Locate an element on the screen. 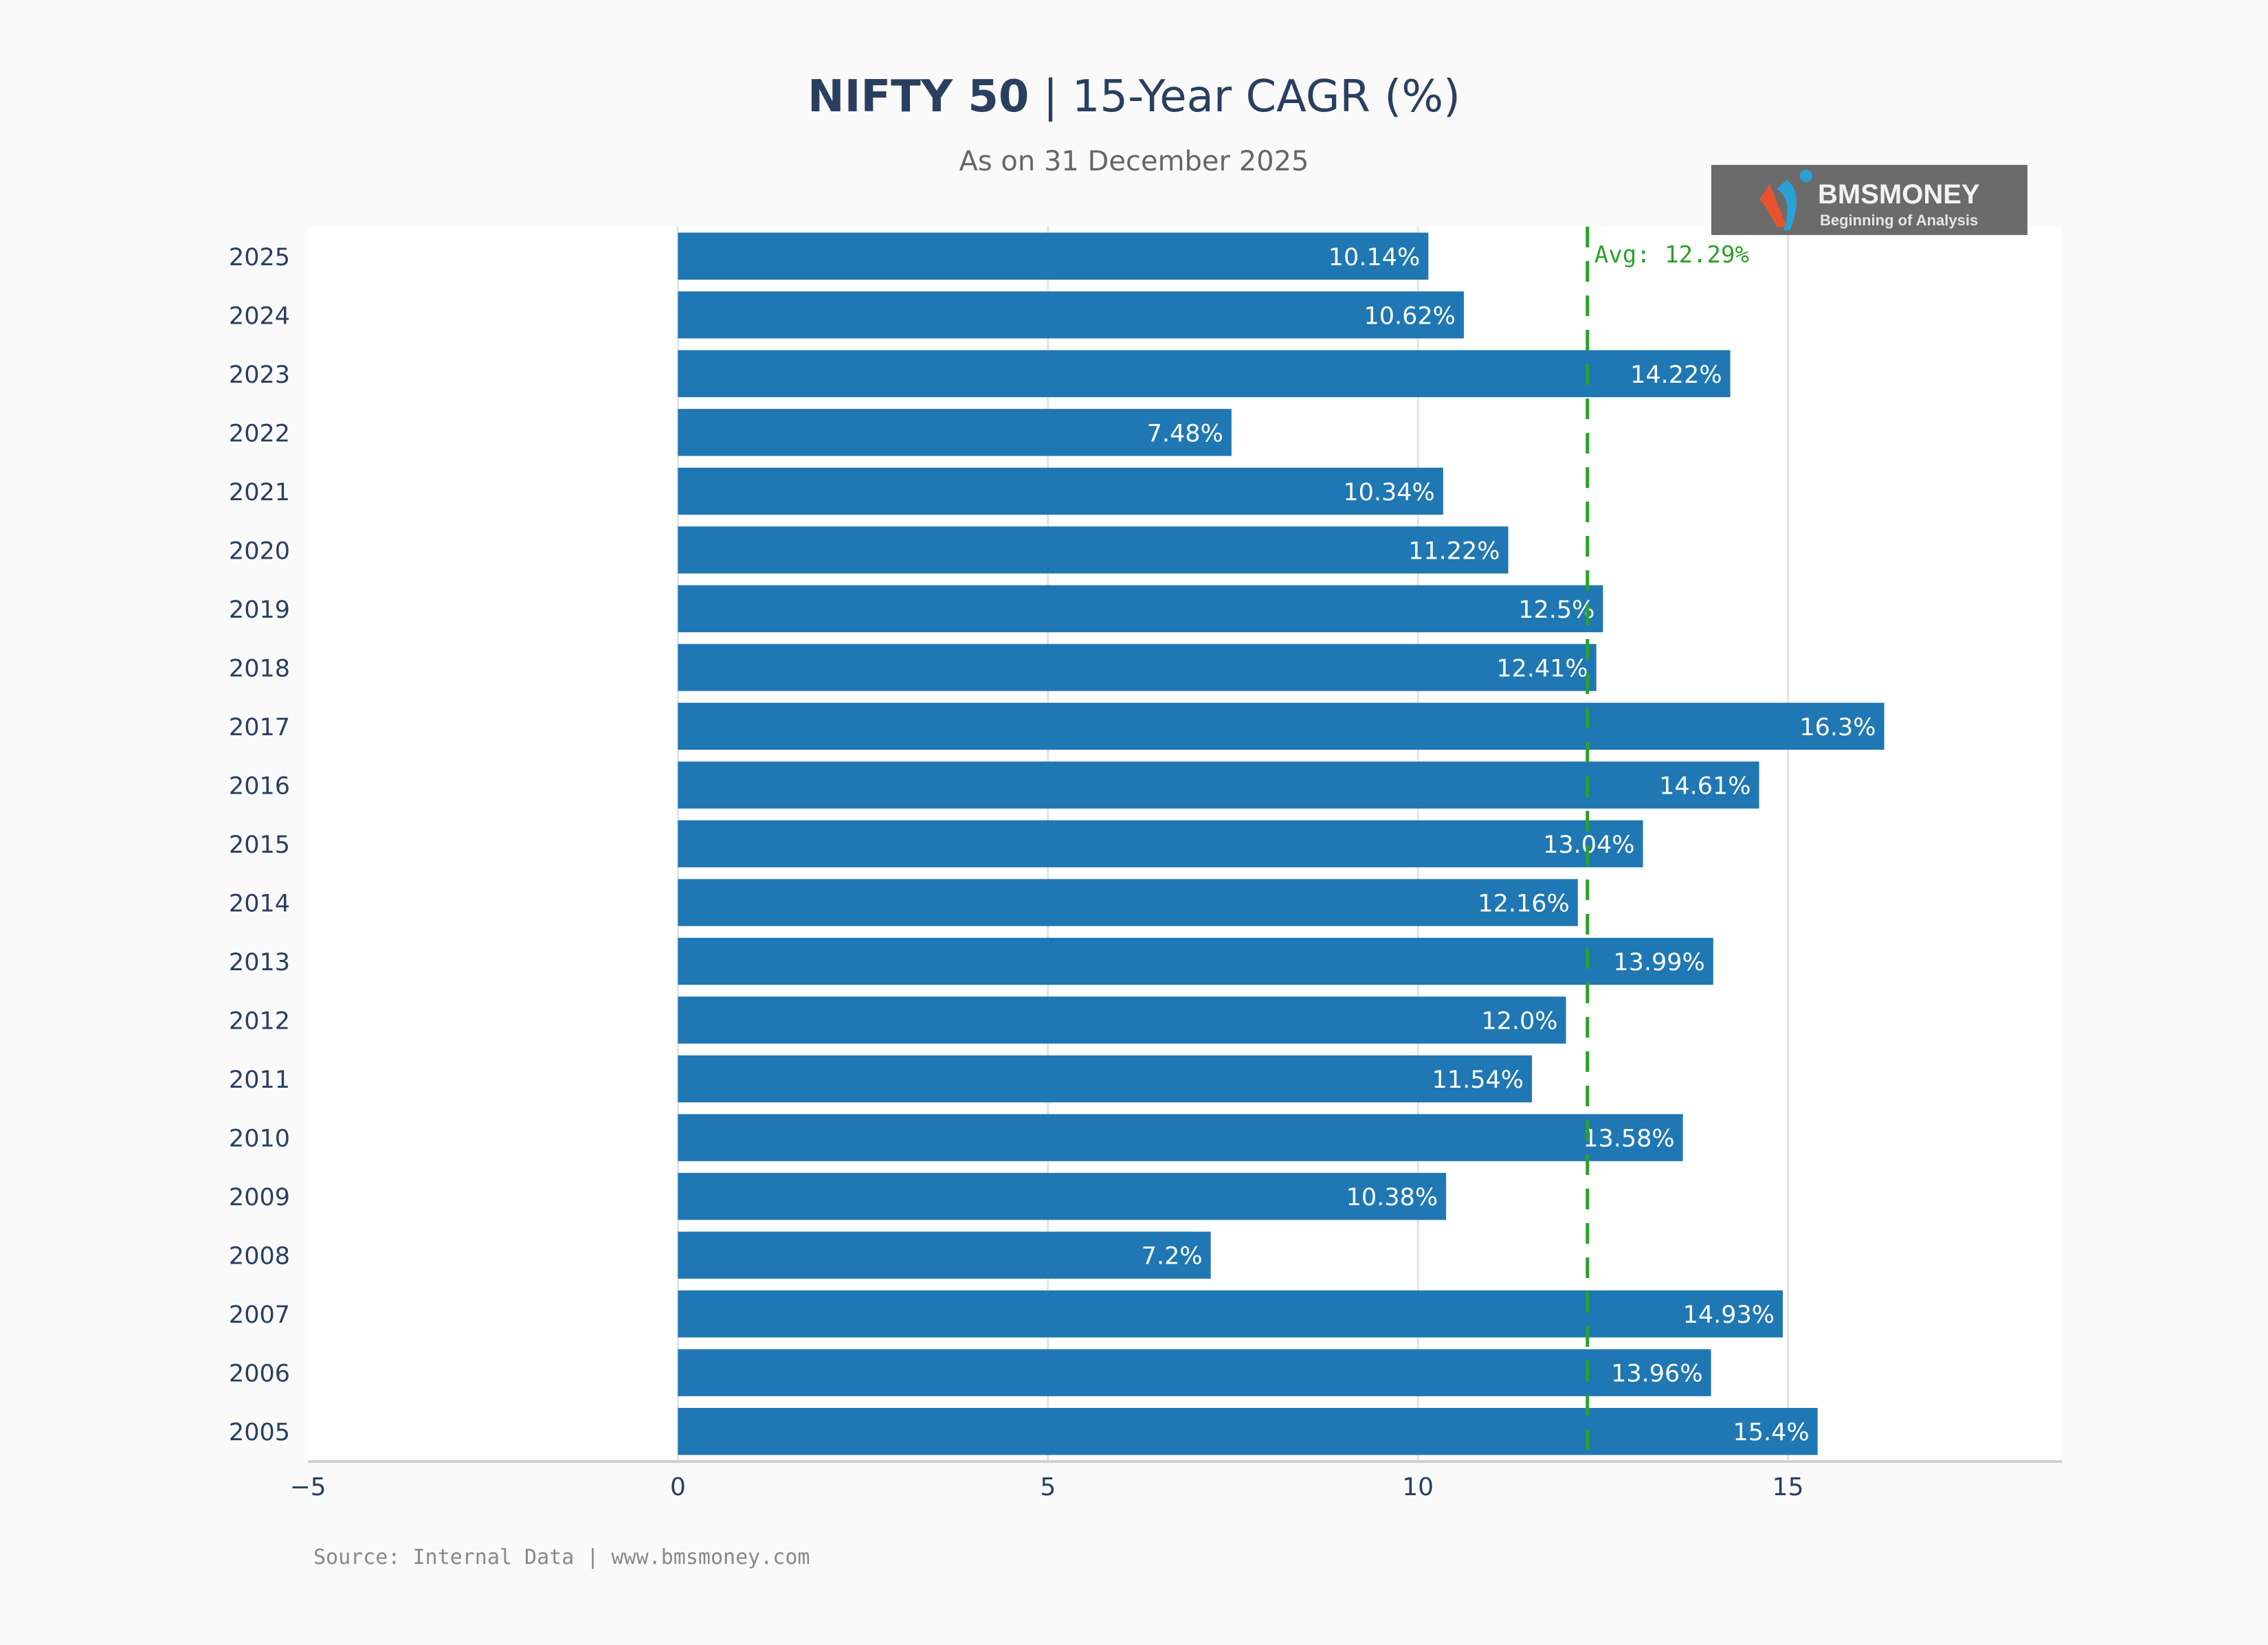 The width and height of the screenshot is (2268, 1645). logo-tagline: Beginning of Analysis is located at coordinates (1899, 221).